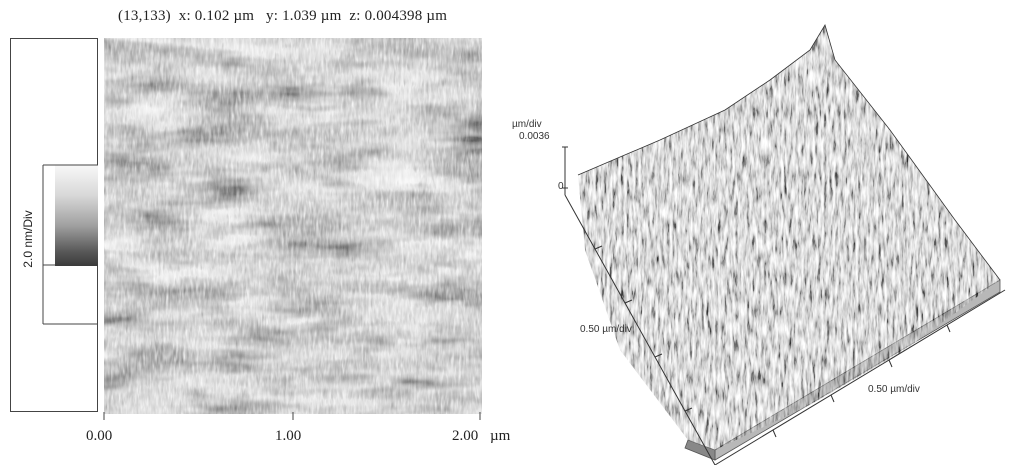 The height and width of the screenshot is (465, 1010). I want to click on x-tick-2: 2.00, so click(465, 436).